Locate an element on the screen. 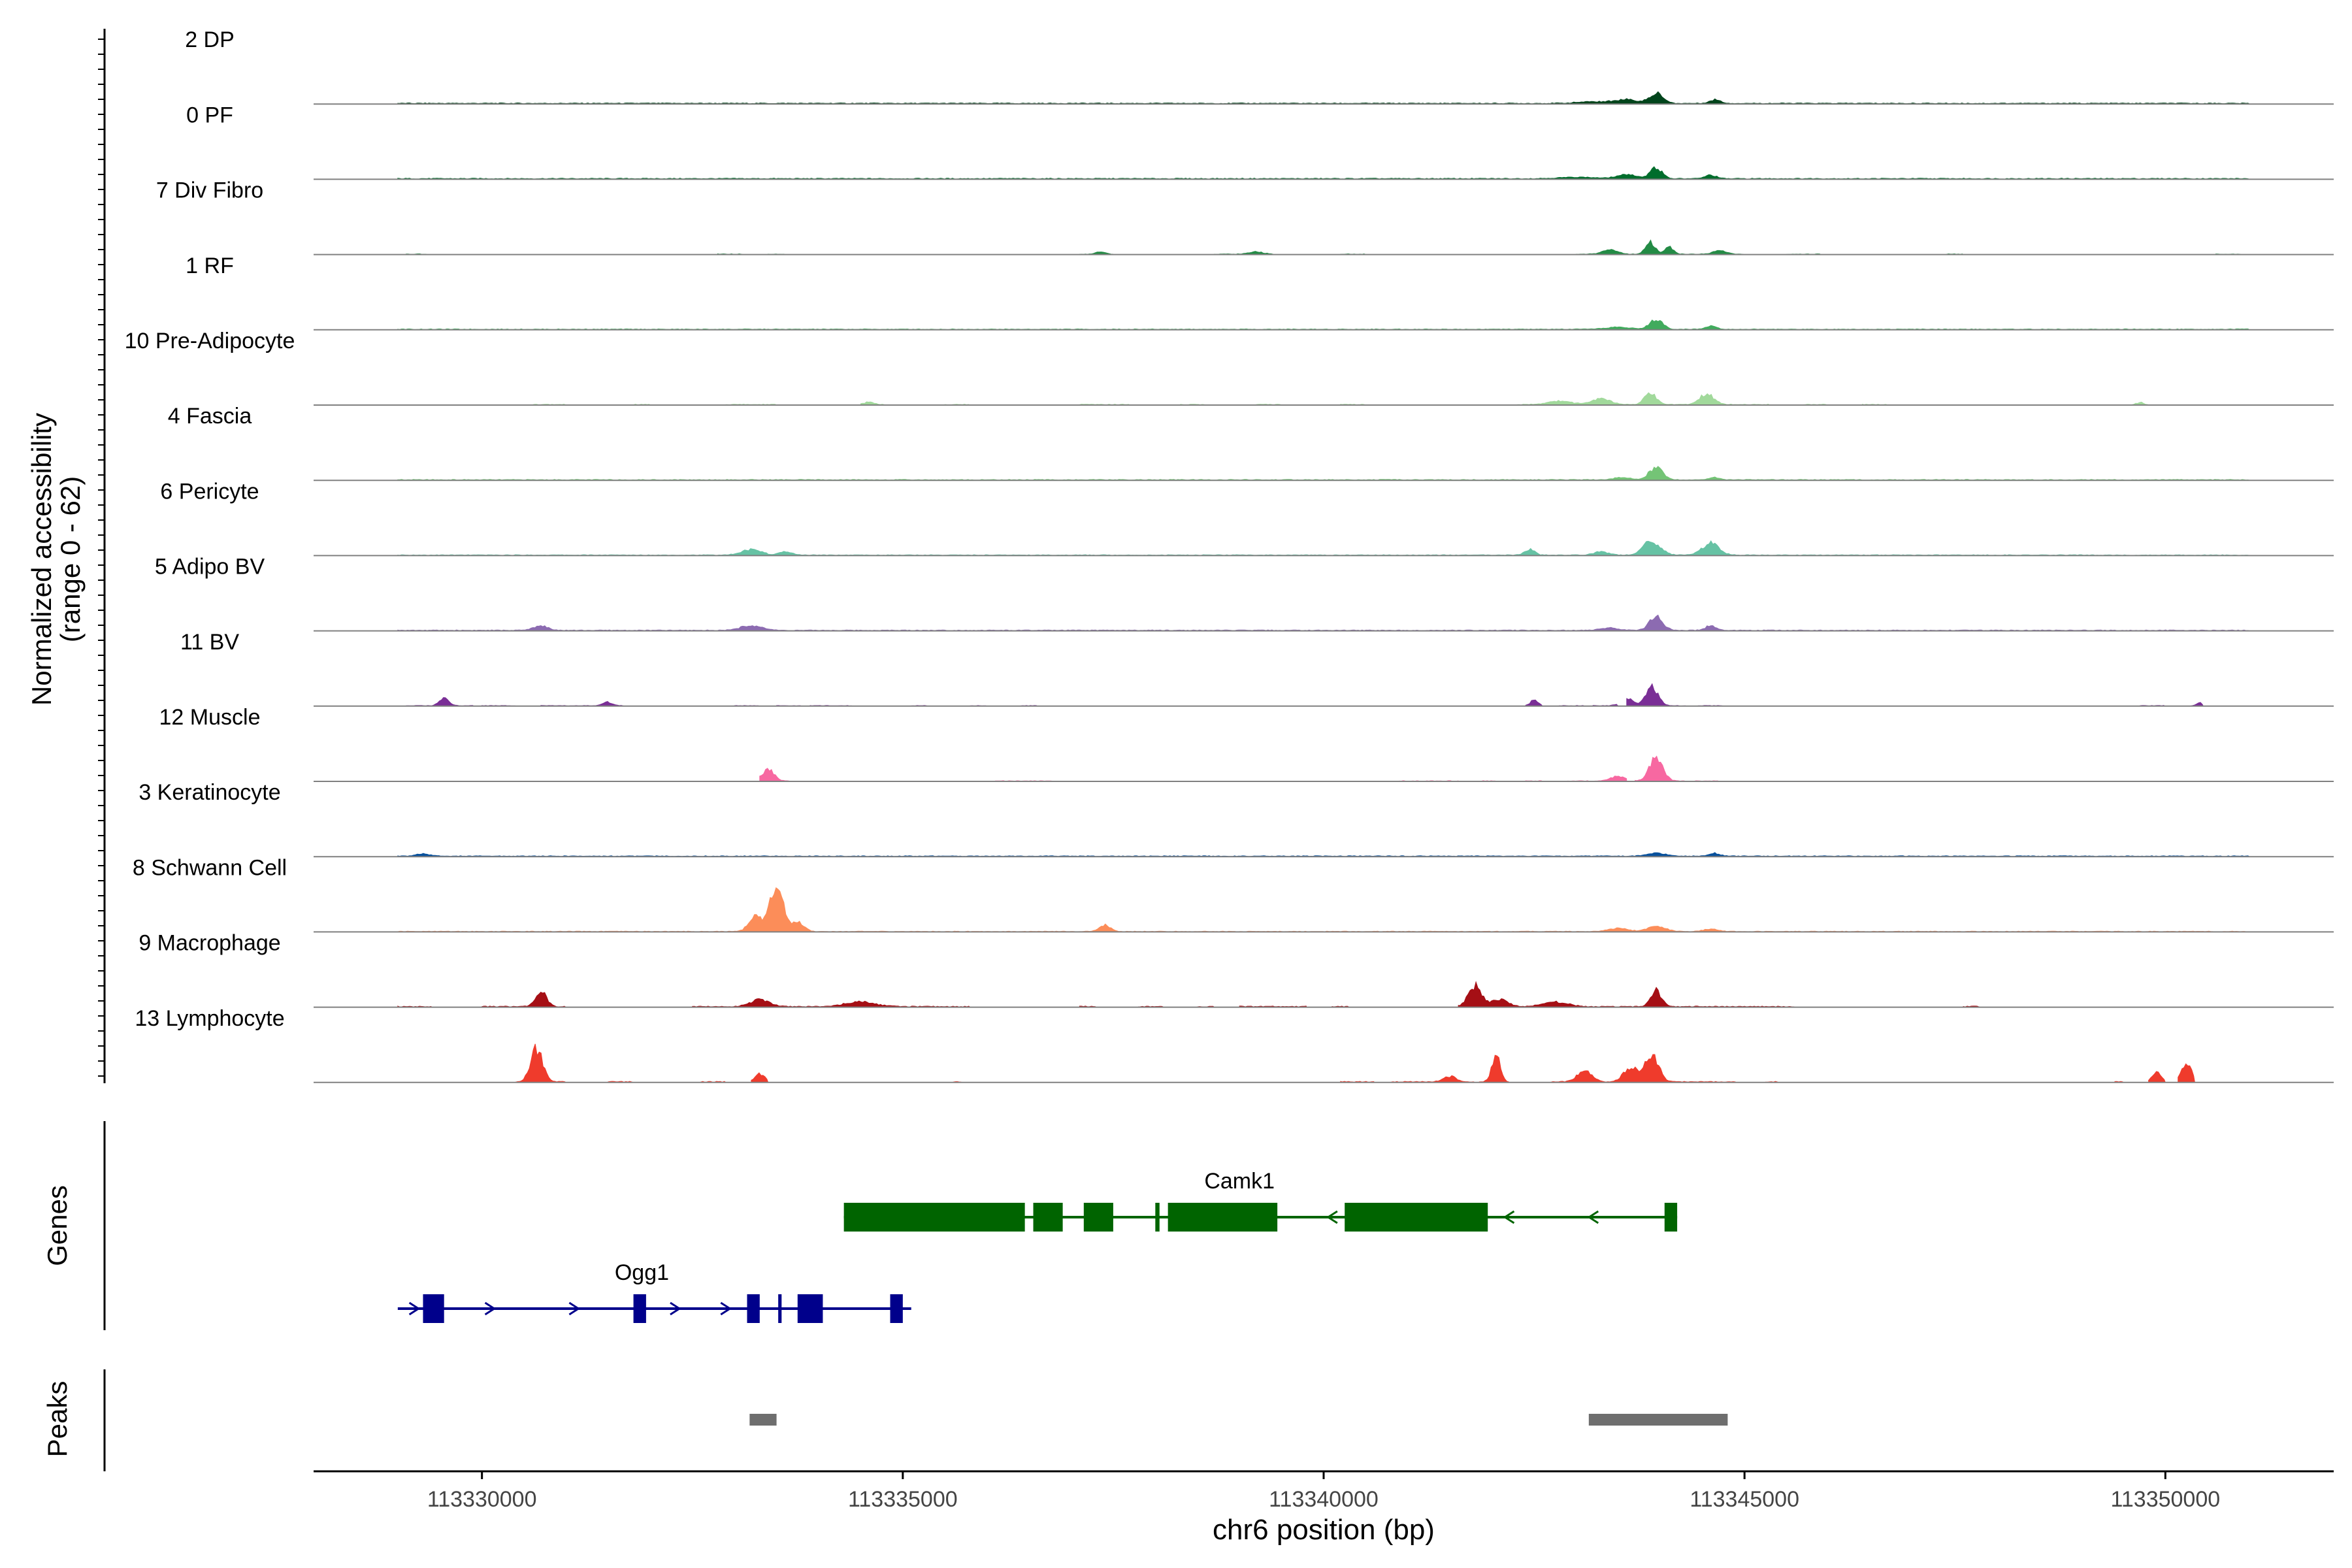  track-label: 1 RF is located at coordinates (210, 265).